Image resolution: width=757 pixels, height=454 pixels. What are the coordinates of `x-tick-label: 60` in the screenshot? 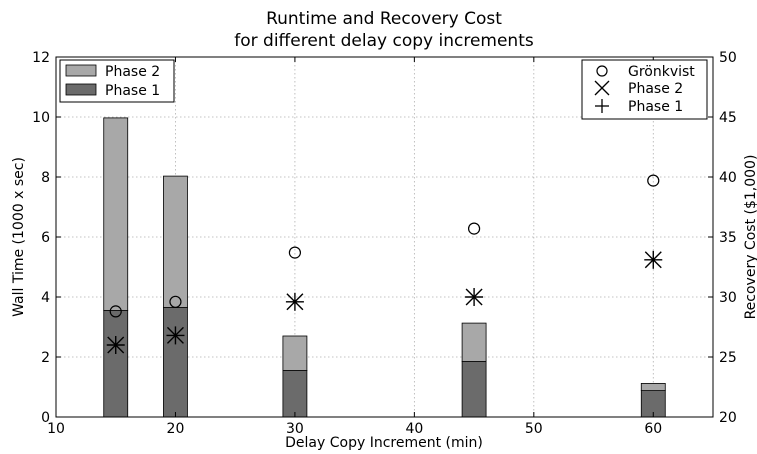 It's located at (653, 429).